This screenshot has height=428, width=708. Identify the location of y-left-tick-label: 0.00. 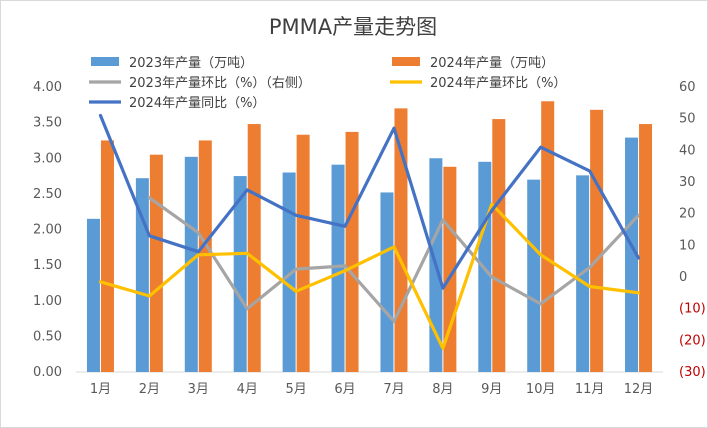
(47, 372).